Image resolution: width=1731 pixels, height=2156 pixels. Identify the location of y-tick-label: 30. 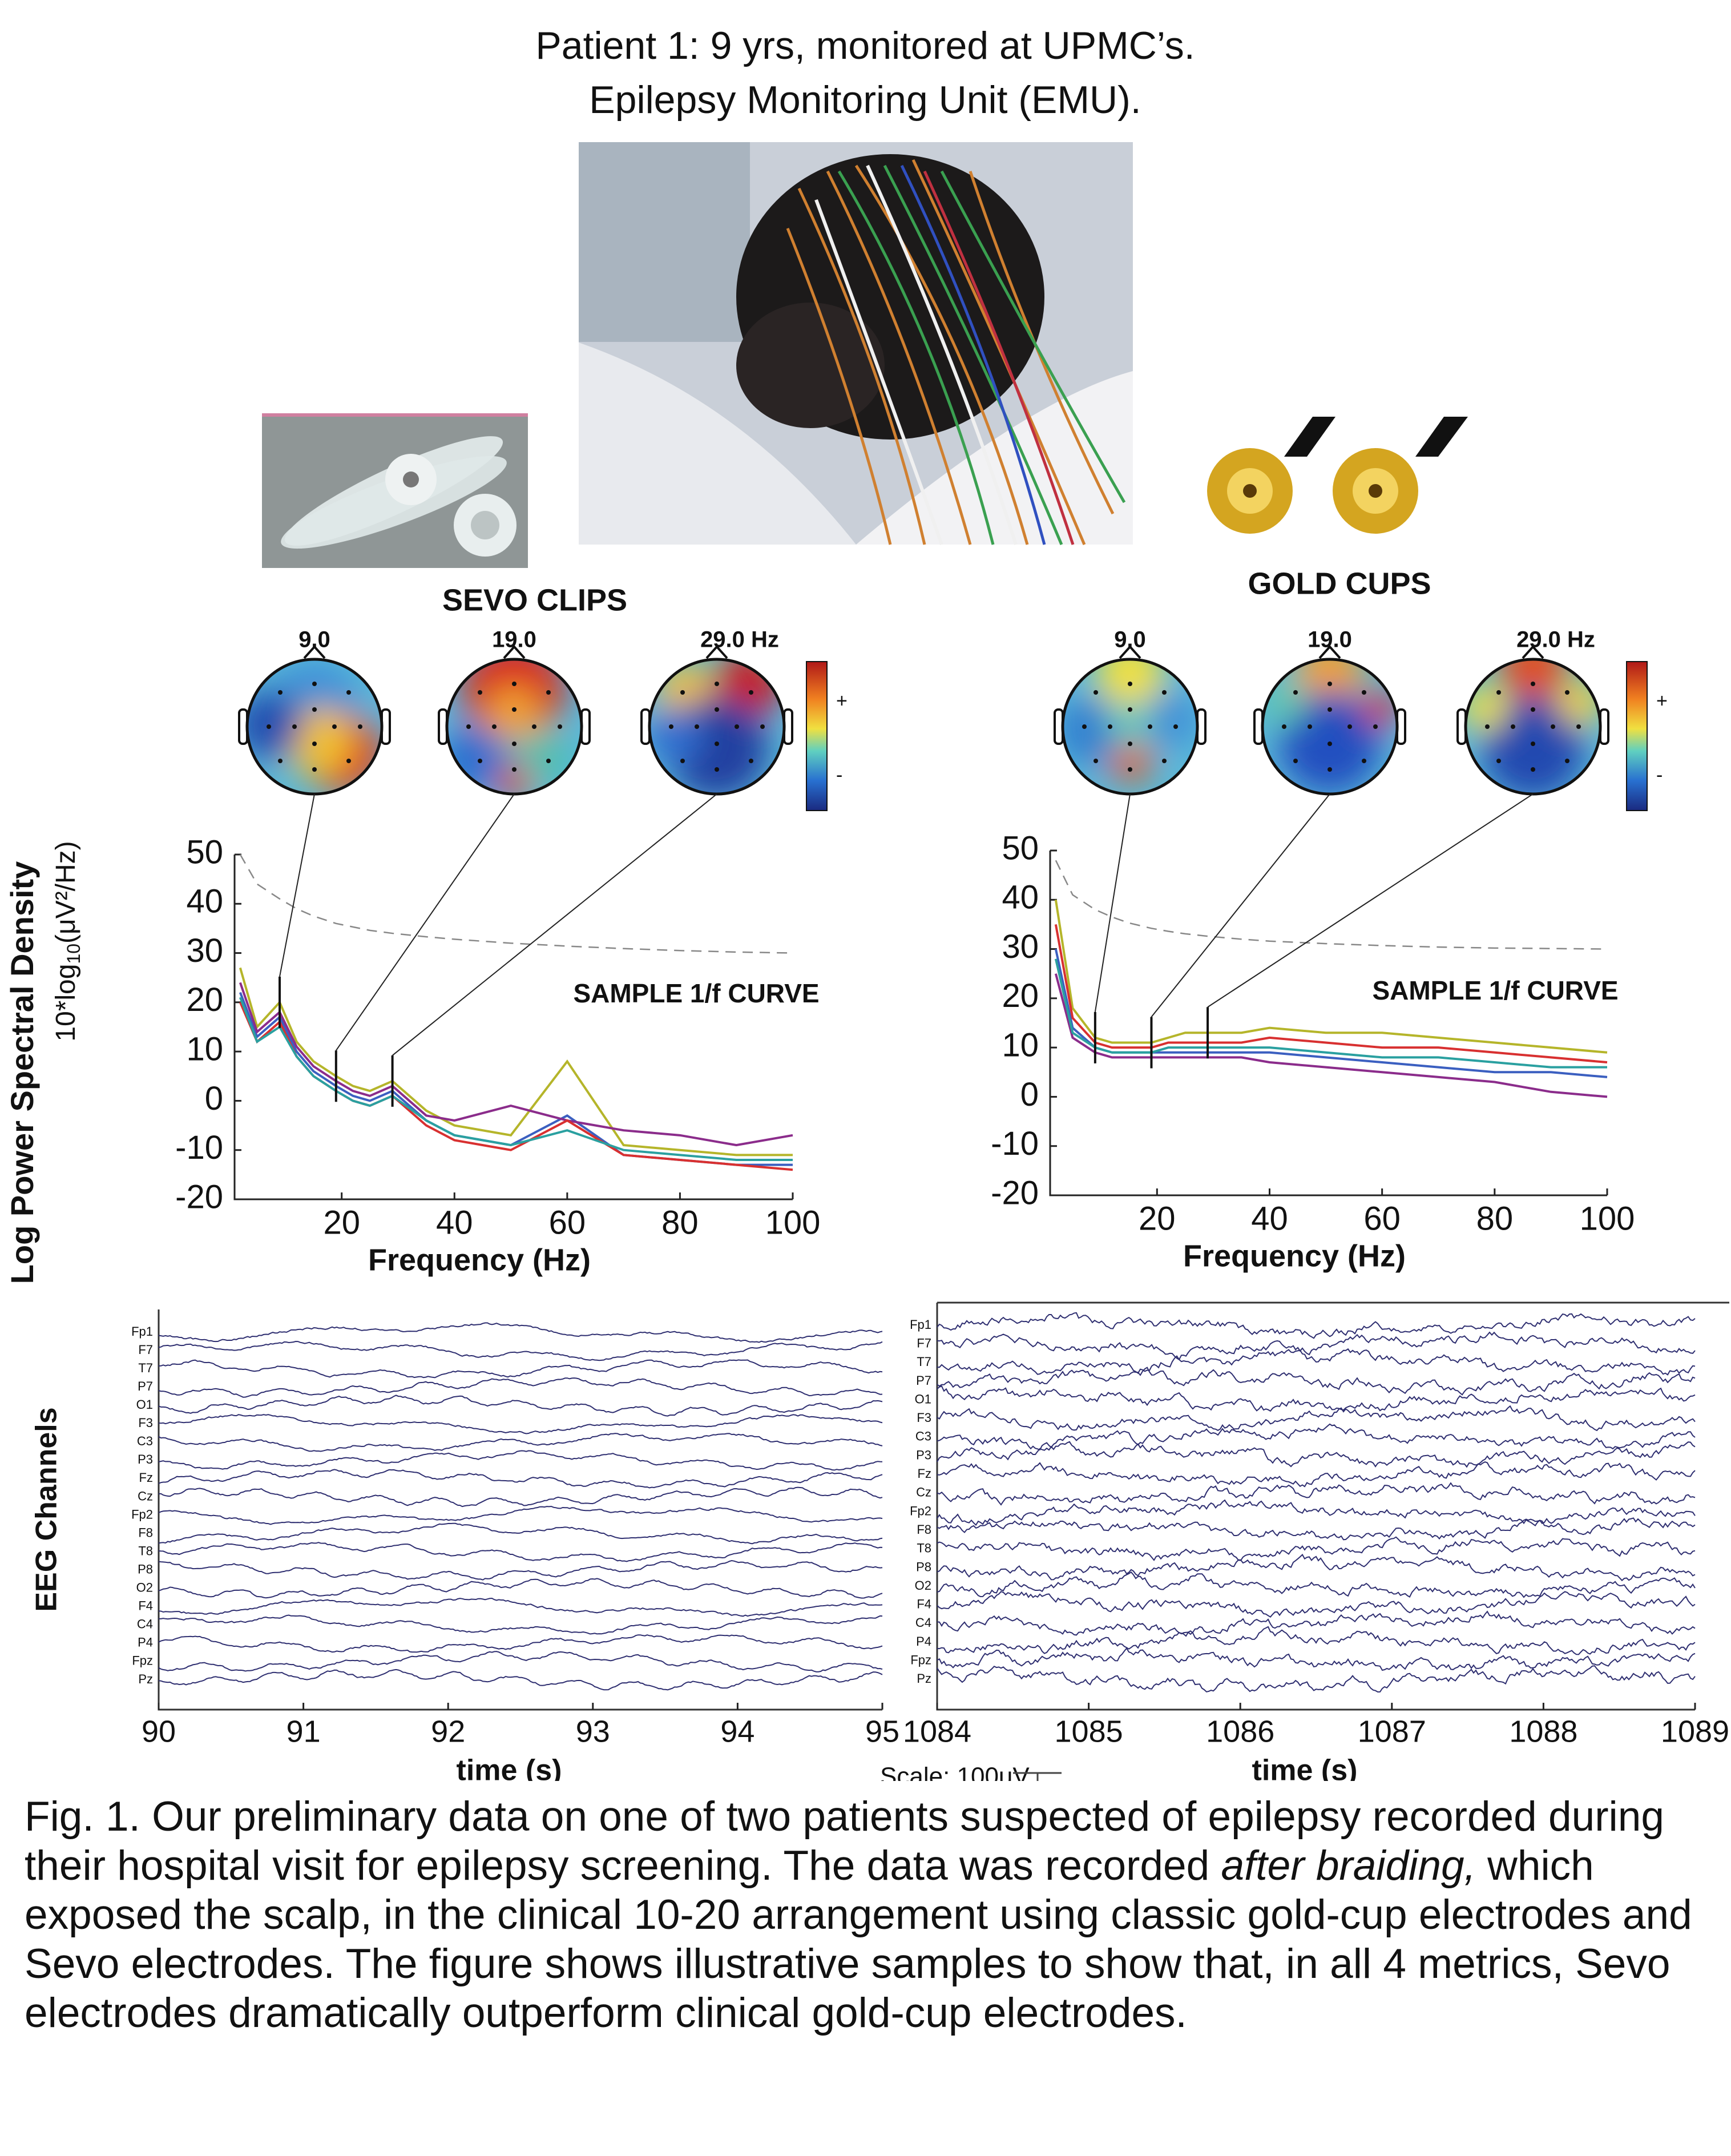
(1021, 946).